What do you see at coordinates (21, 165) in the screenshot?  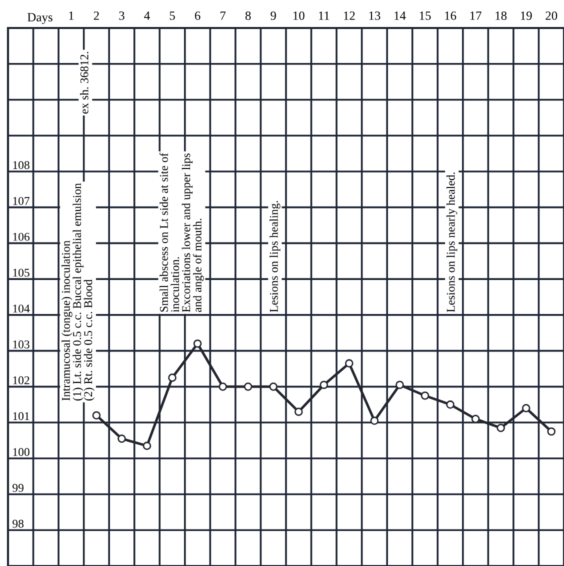 I see `y-tick-label: 108` at bounding box center [21, 165].